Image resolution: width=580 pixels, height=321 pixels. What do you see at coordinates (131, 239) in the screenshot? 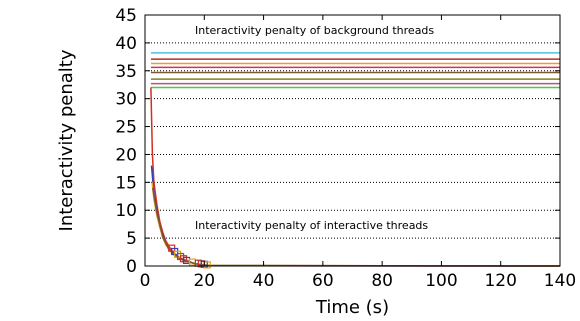
I see `ytick-label-5: 5` at bounding box center [131, 239].